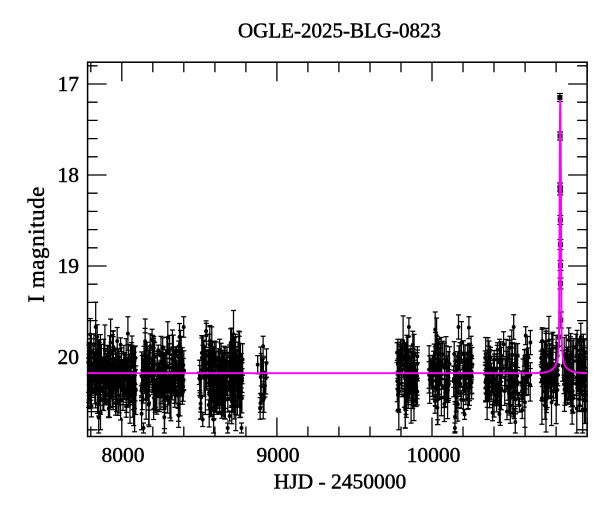 The width and height of the screenshot is (600, 517). What do you see at coordinates (69, 84) in the screenshot?
I see `svg-text: 17` at bounding box center [69, 84].